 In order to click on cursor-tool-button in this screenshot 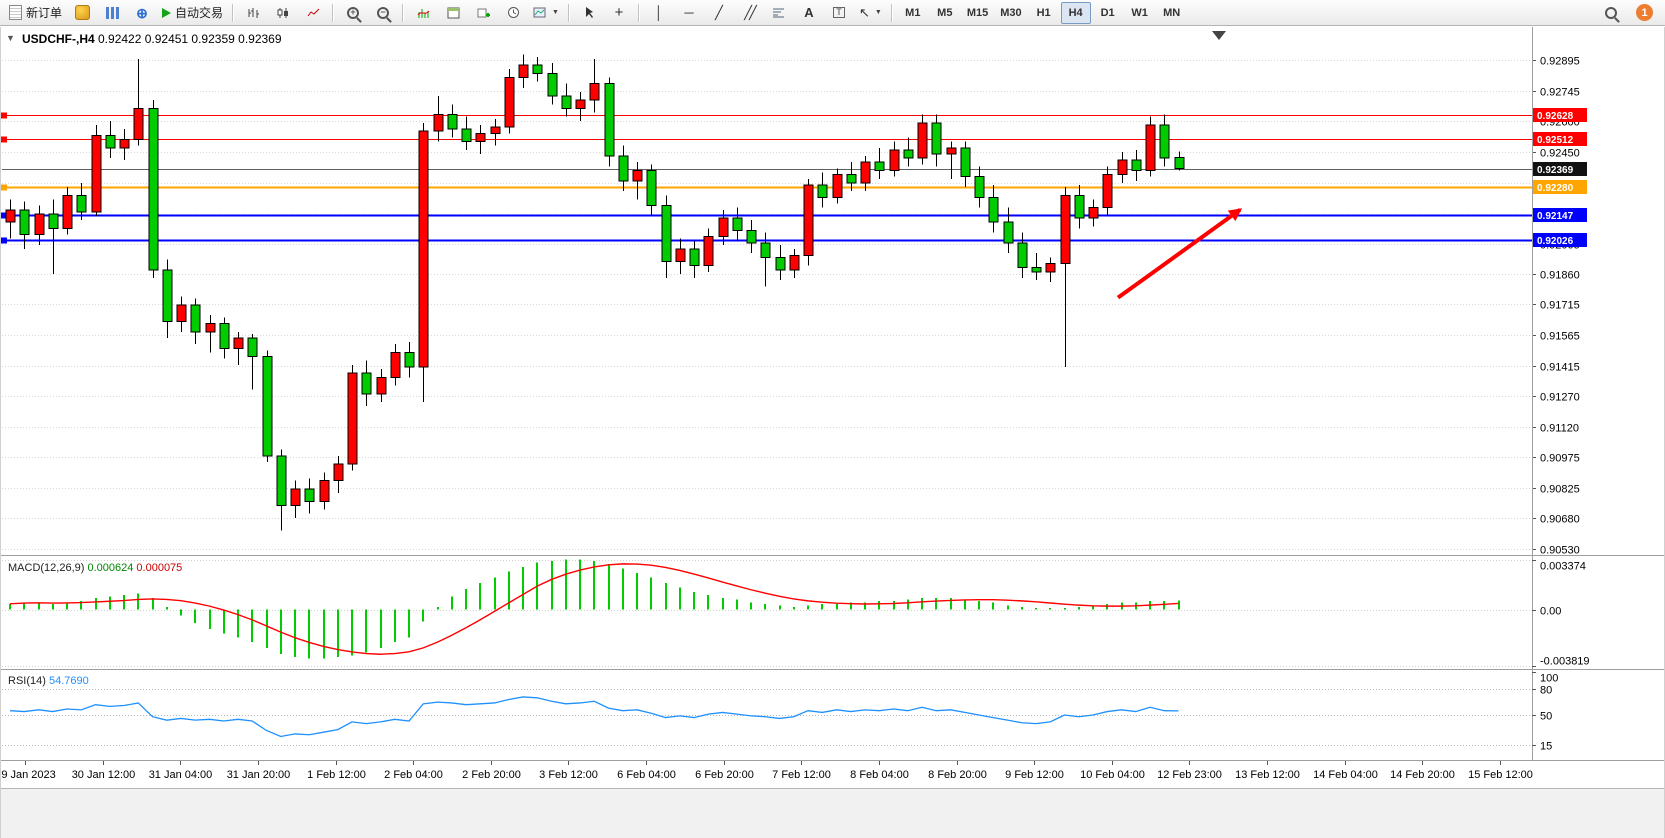, I will do `click(589, 13)`.